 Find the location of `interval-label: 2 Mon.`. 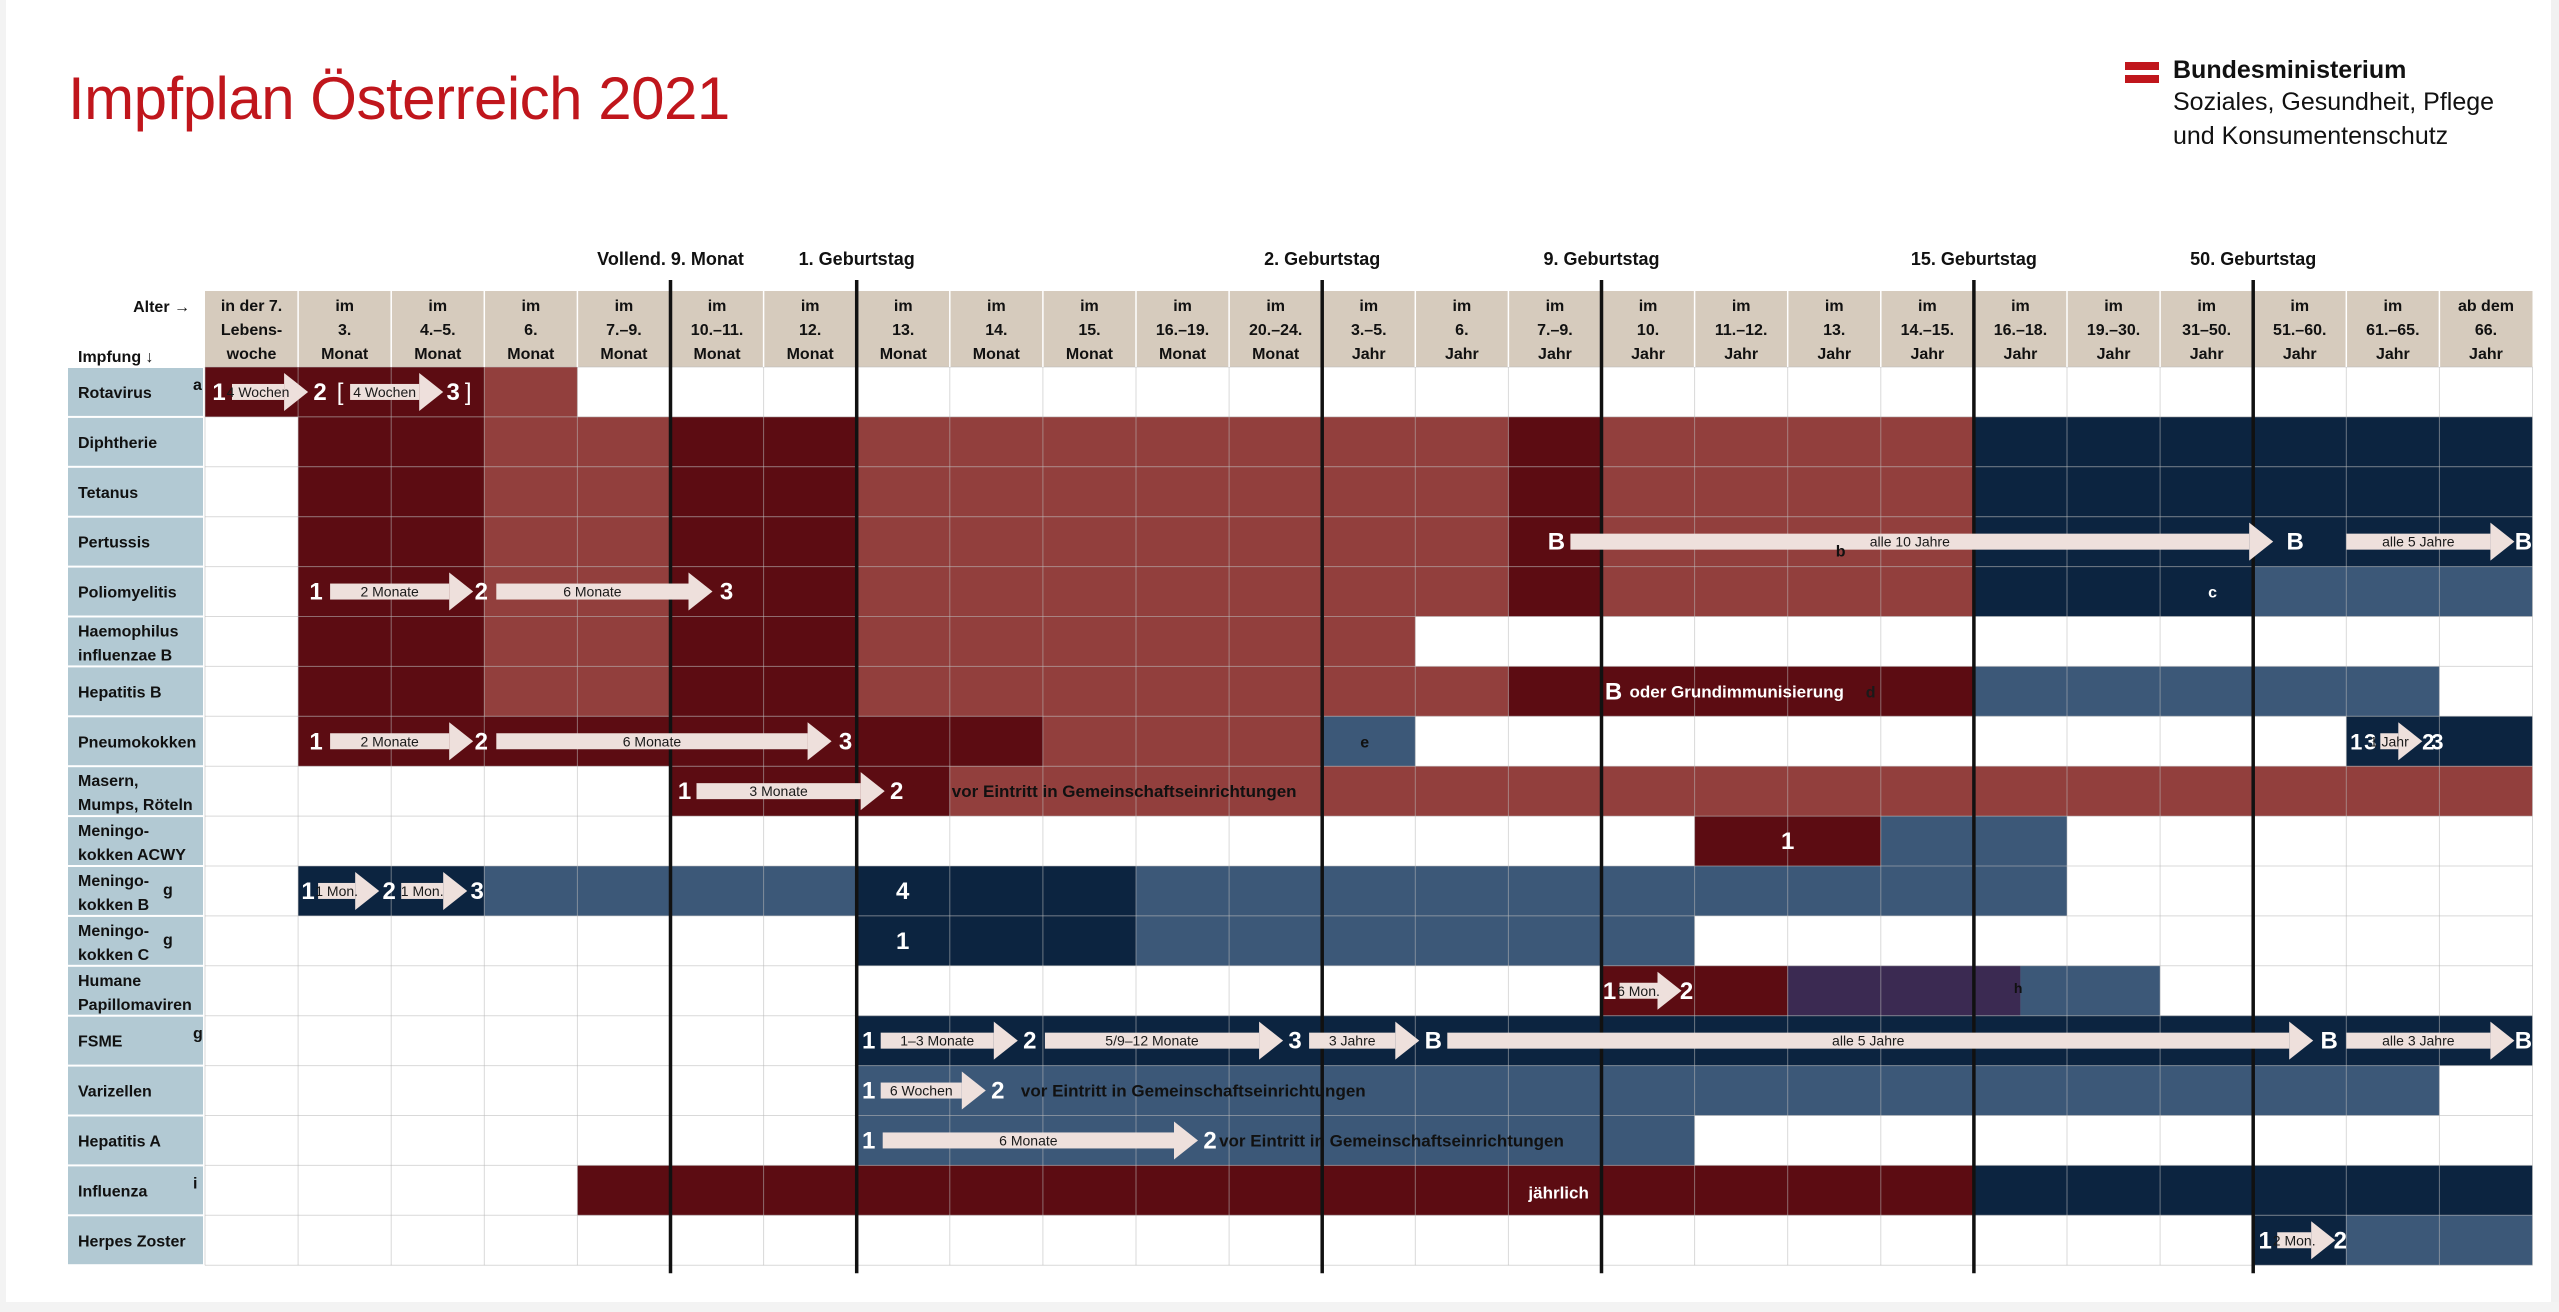

interval-label: 2 Mon. is located at coordinates (2294, 1240).